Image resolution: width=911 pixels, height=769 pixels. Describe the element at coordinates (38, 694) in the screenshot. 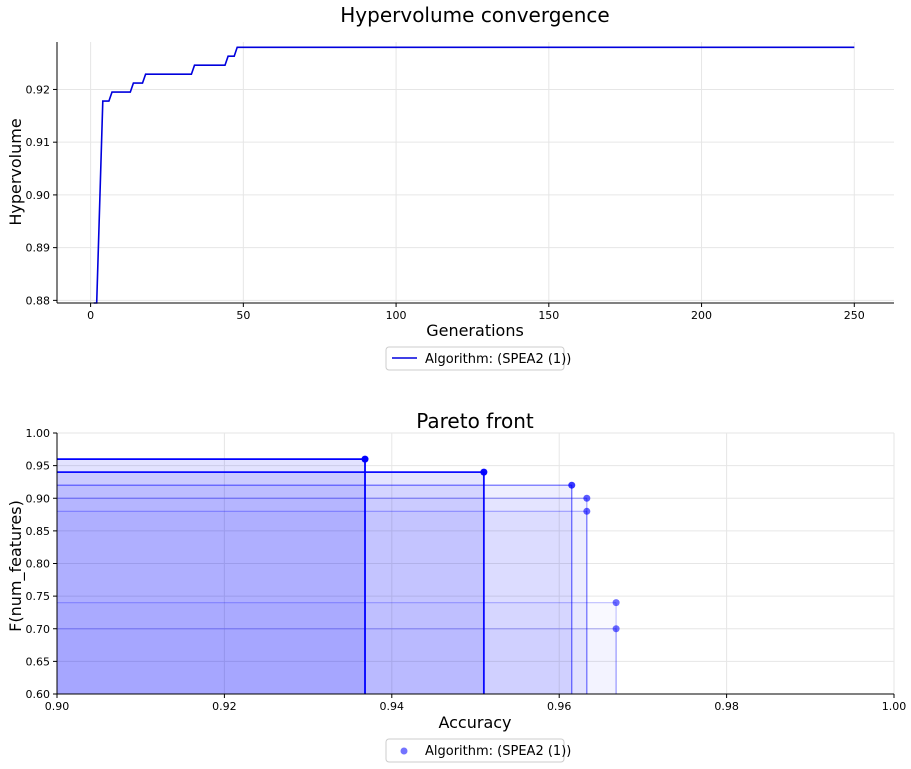

I see `pareto-y-tick-label: 0.60` at that location.